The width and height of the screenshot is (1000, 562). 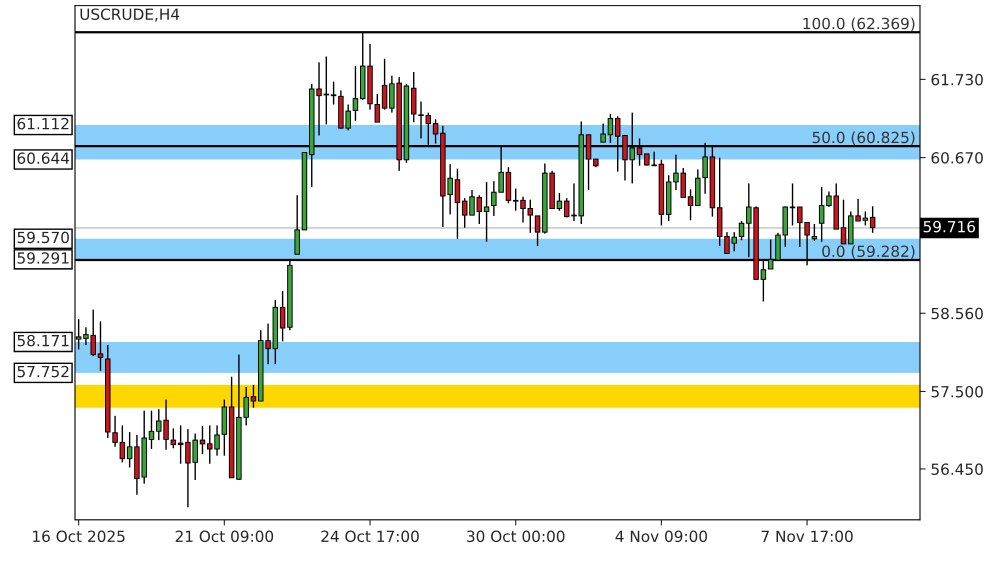 I want to click on ref-line-label: 100.0 (62.369), so click(x=858, y=24).